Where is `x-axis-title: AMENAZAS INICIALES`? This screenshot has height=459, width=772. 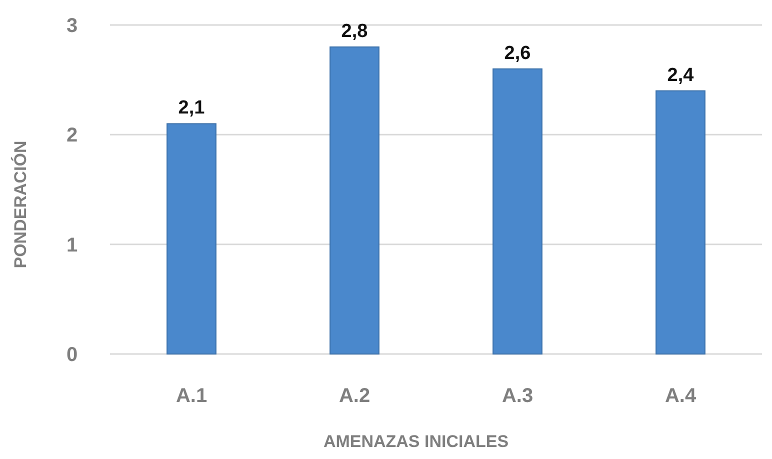
x-axis-title: AMENAZAS INICIALES is located at coordinates (416, 441).